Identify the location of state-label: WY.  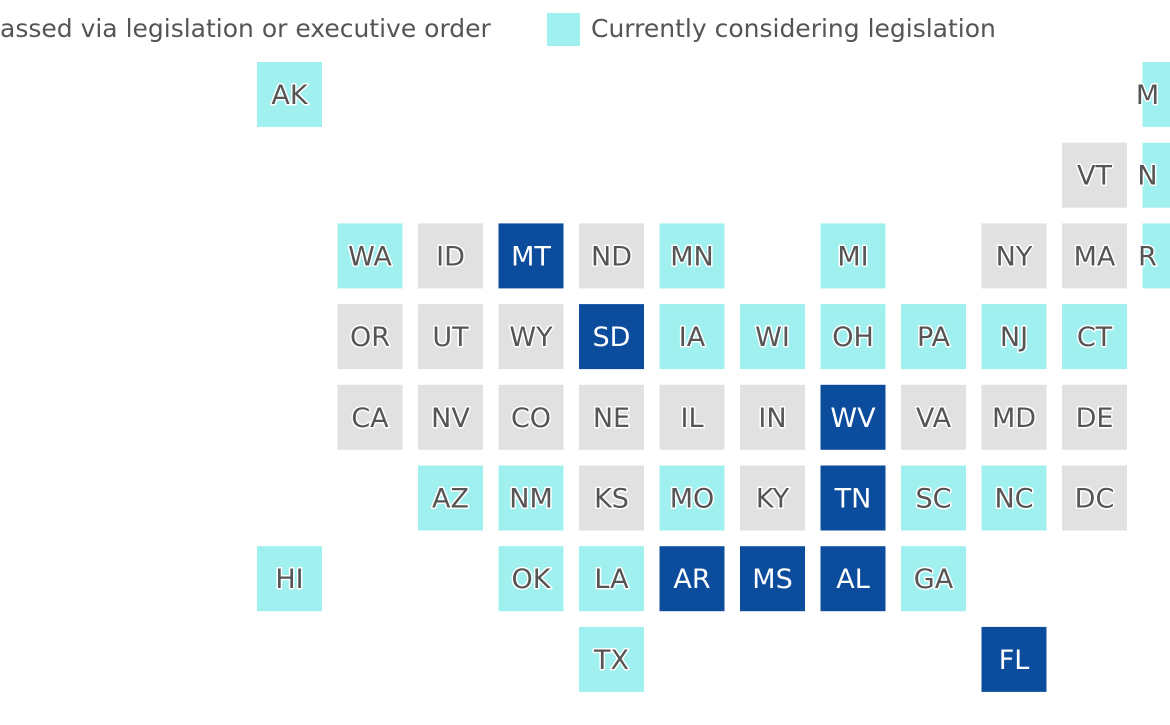
(531, 337).